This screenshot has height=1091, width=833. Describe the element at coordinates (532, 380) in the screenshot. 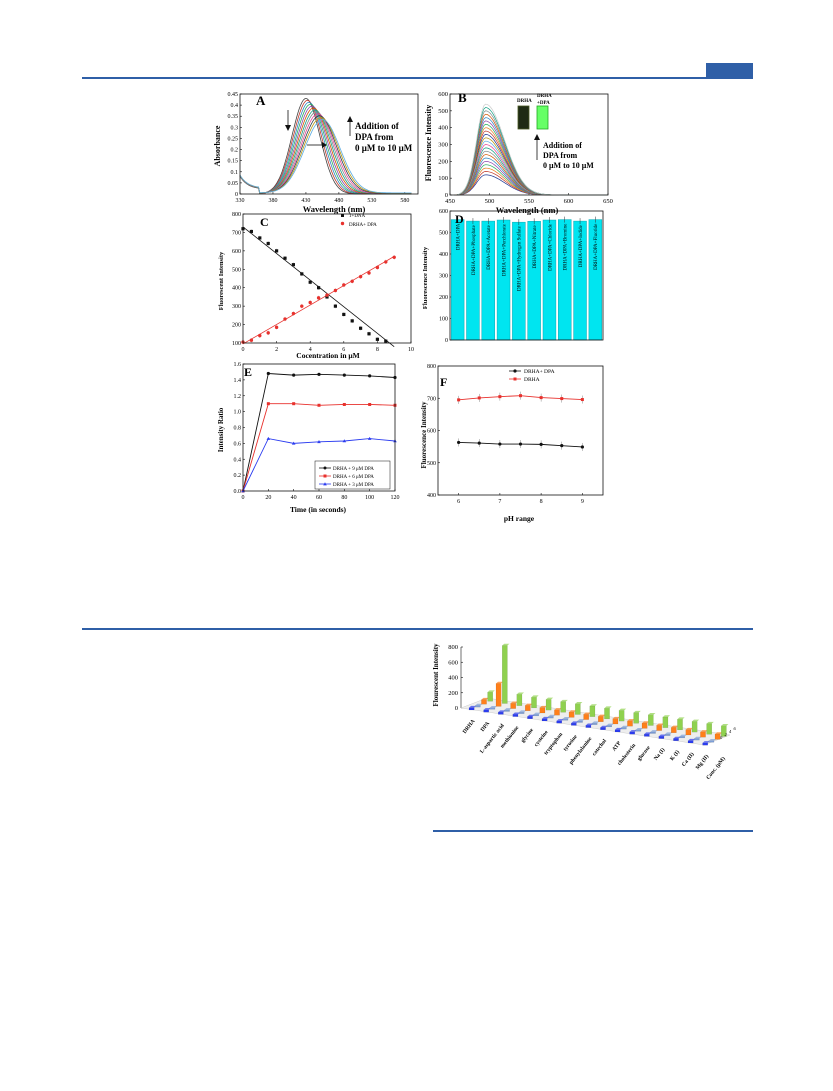

I see `panel-f-legend-2: DRHA` at that location.